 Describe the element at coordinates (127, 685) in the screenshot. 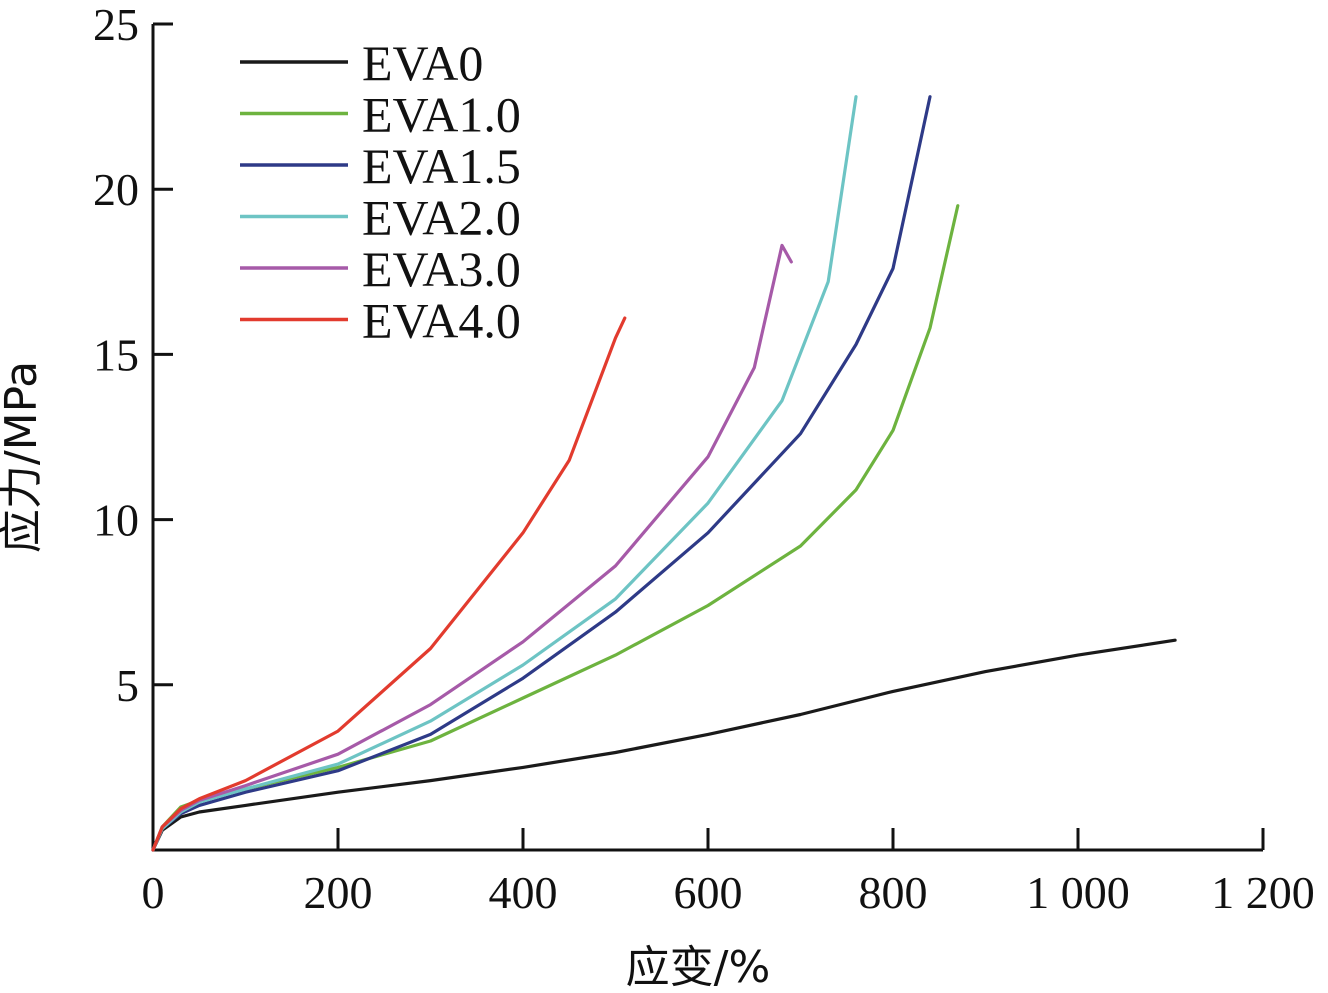

I see `y-tick-label: 5` at that location.